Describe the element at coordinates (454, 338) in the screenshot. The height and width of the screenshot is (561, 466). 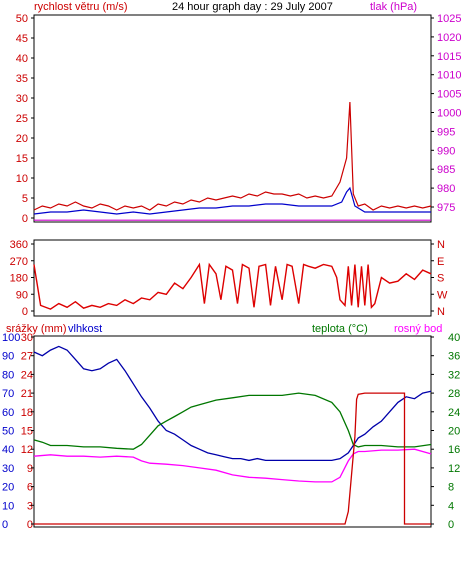
I see `temp-tick-label: 40` at that location.